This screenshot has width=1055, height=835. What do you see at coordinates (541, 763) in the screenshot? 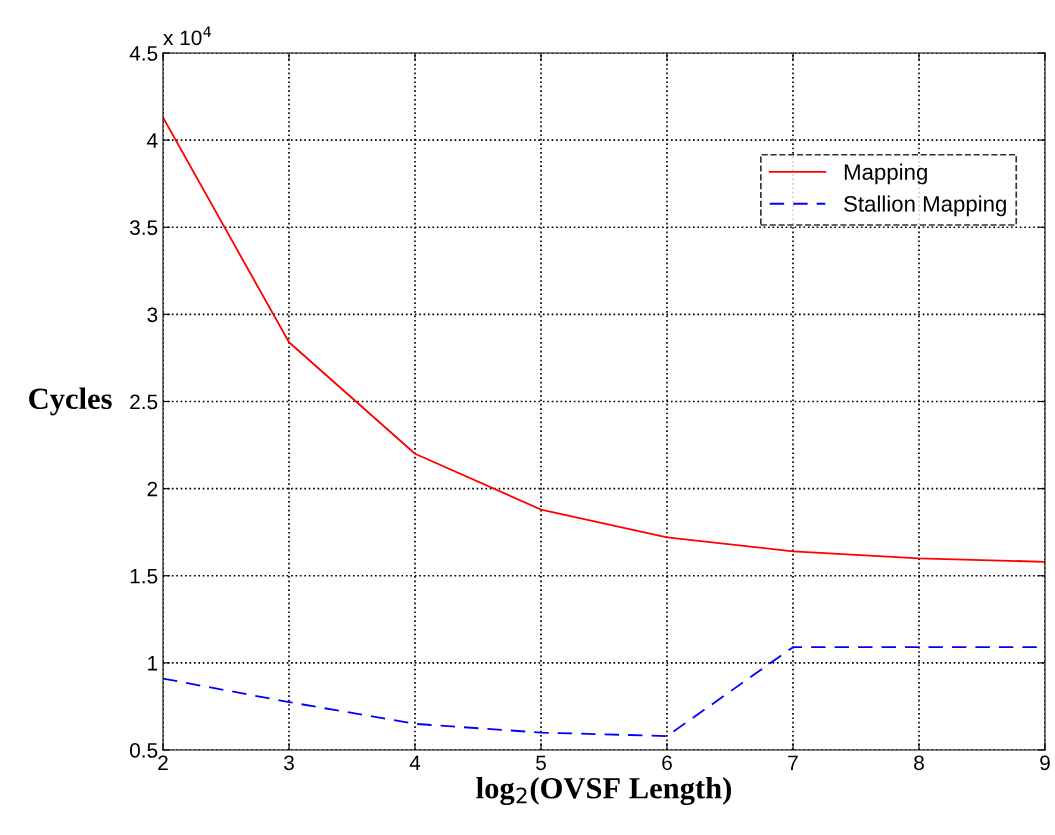
I see `x-tick-label: 5` at bounding box center [541, 763].